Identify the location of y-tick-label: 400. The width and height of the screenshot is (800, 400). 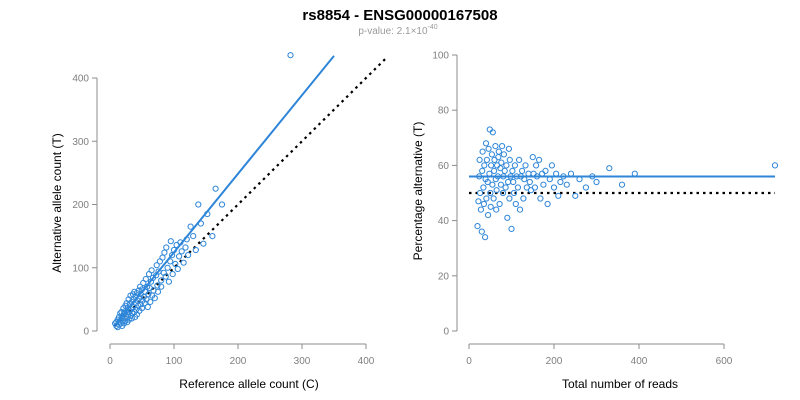
(80, 79).